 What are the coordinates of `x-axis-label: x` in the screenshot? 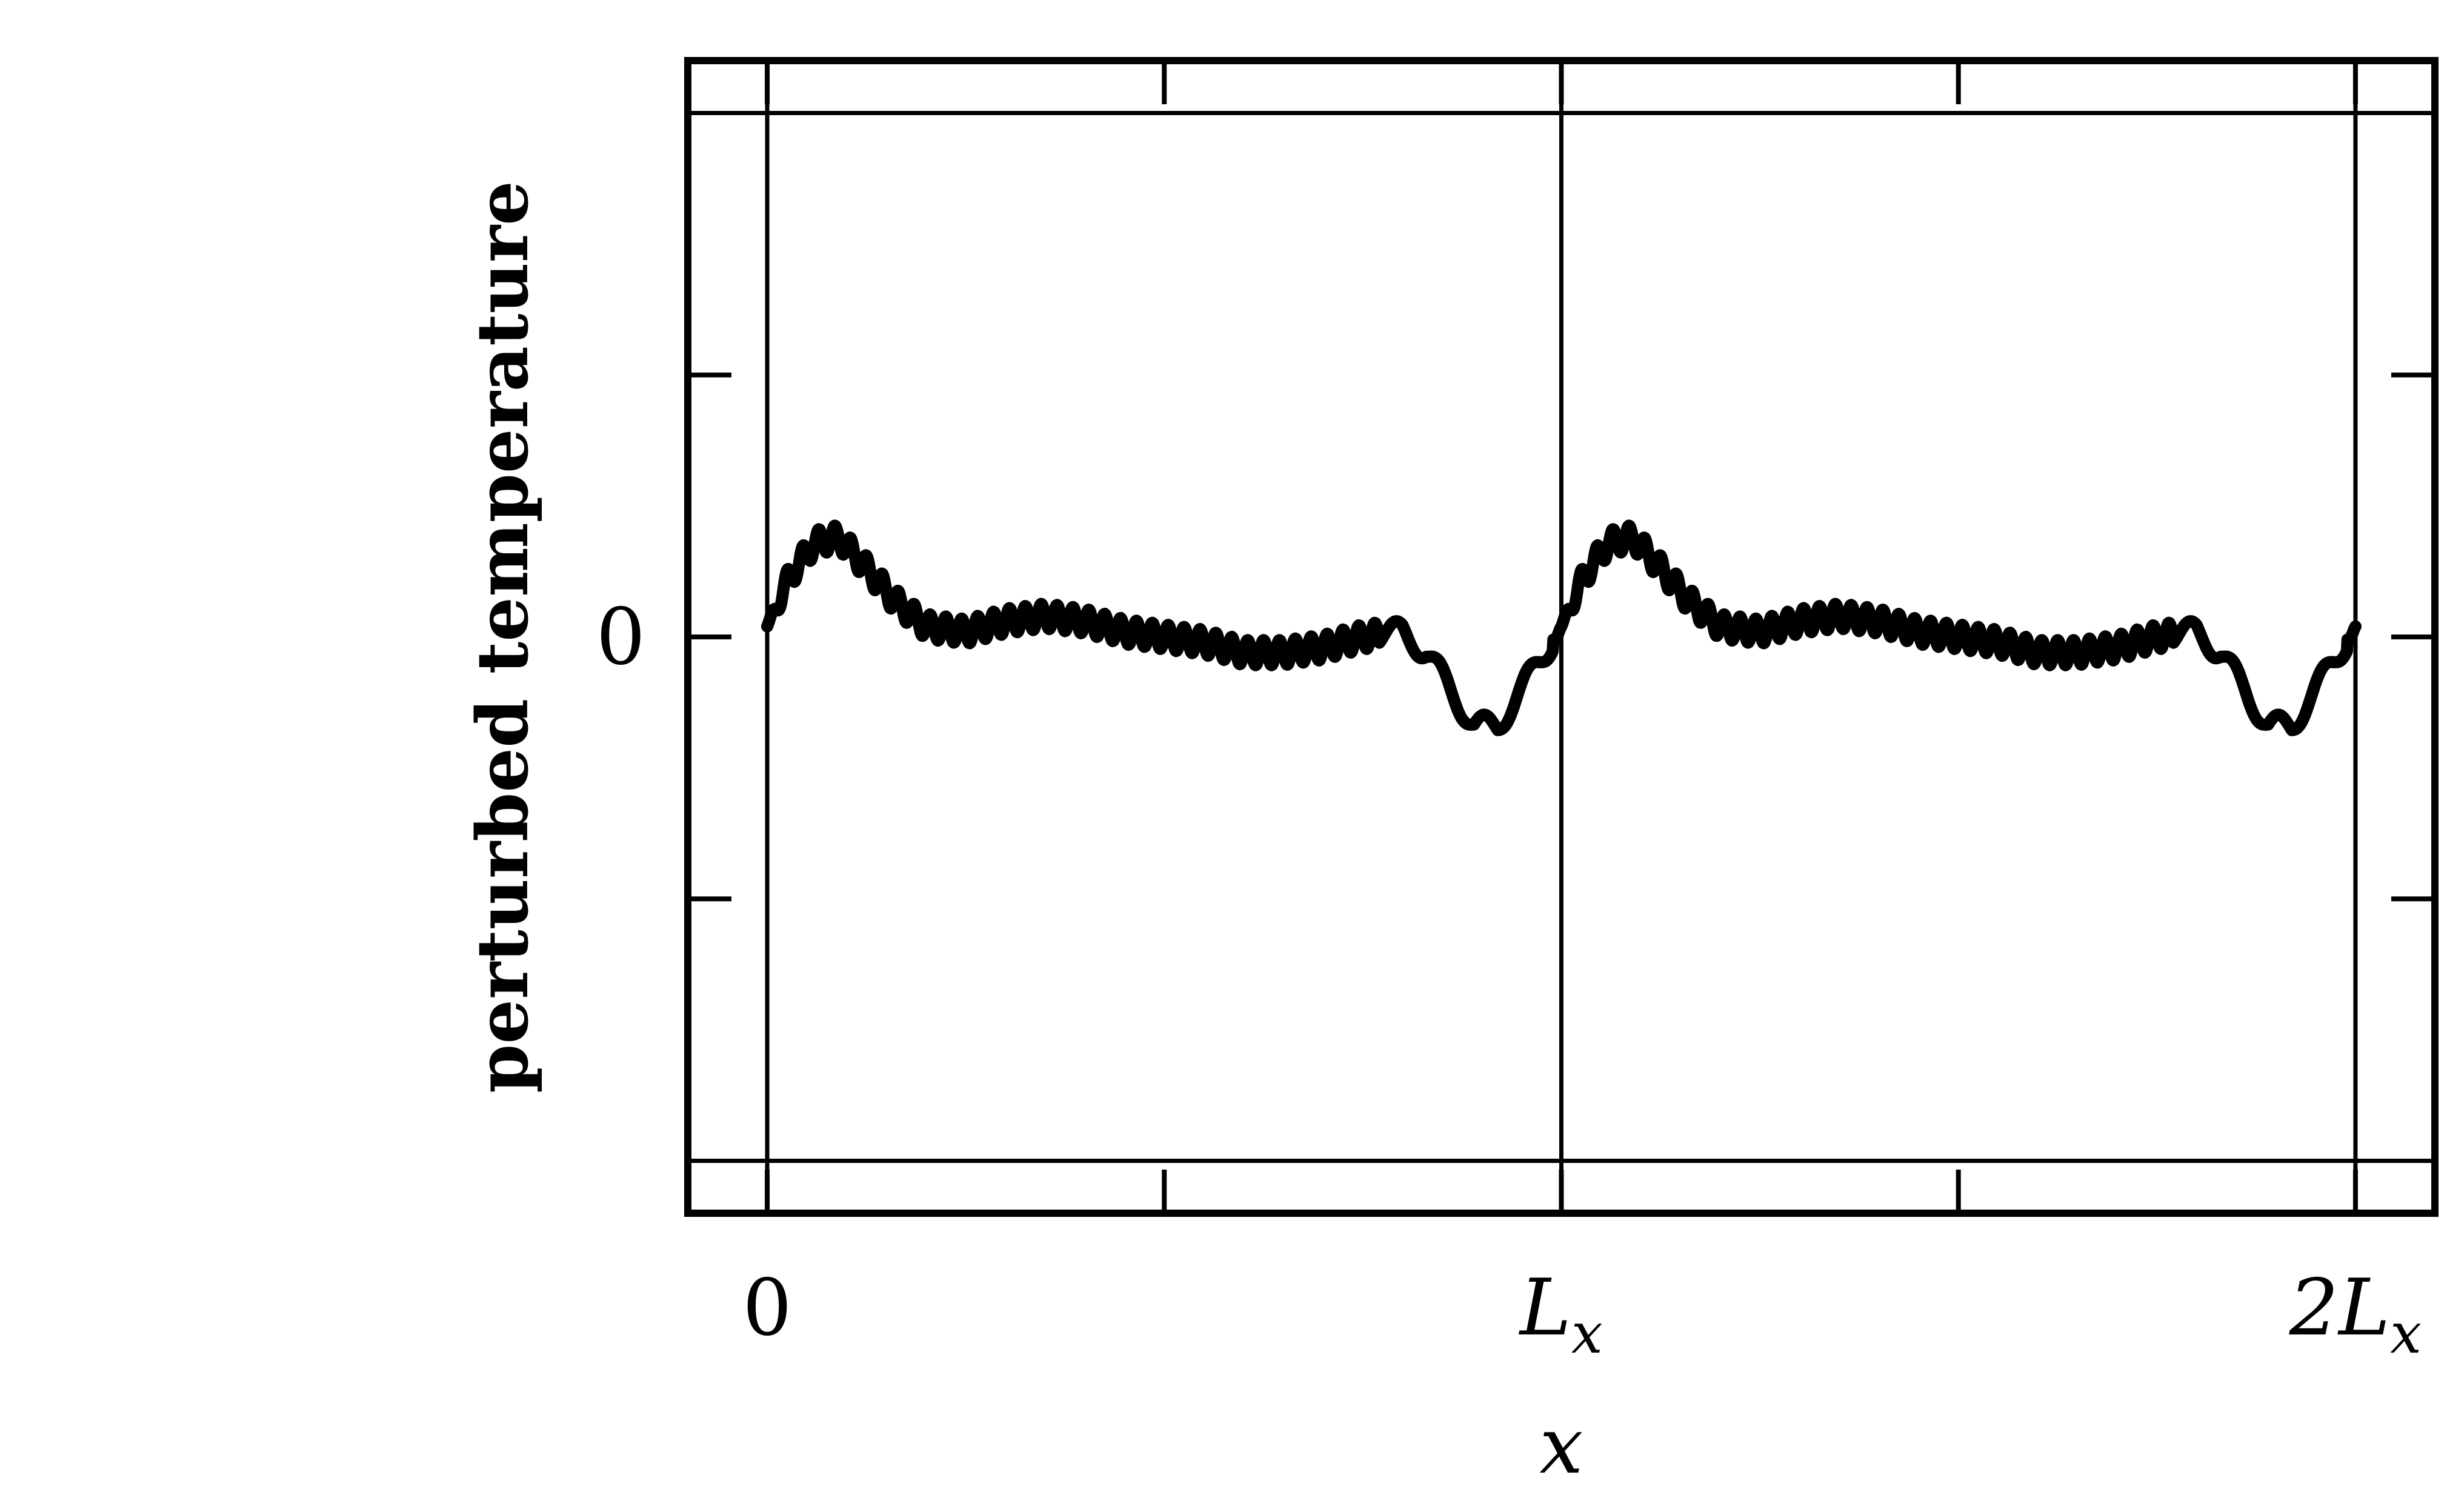 It's located at (1561, 1446).